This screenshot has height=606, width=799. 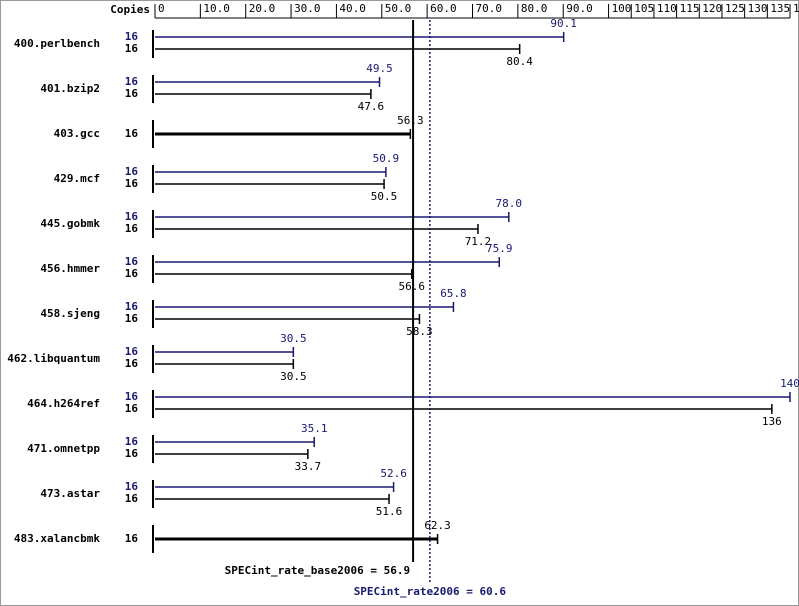 I want to click on benchmark-label: 400.perlbench, so click(x=57, y=43).